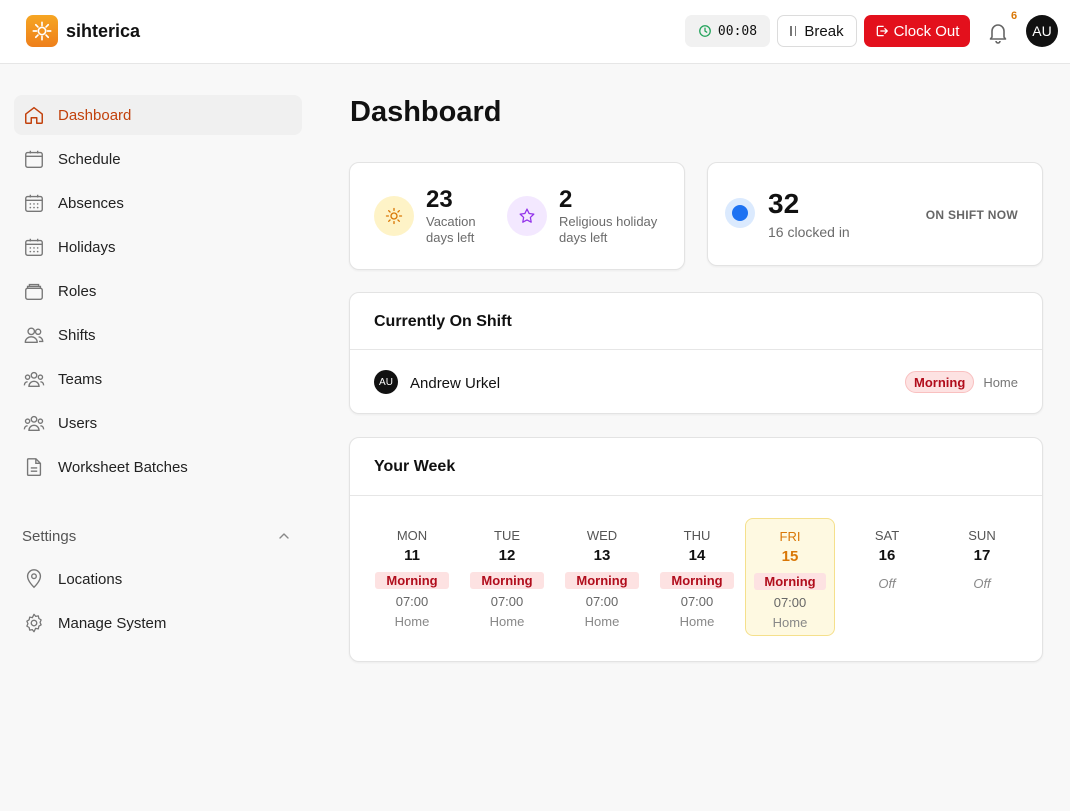 This screenshot has height=811, width=1070. I want to click on card-title: Your Week, so click(415, 466).